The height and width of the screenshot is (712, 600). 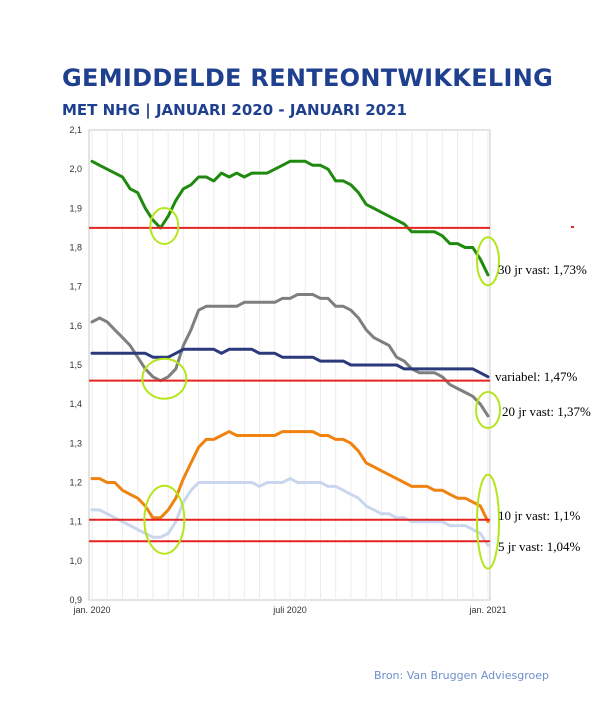 I want to click on x-tick-label: jan. 2021, so click(x=487, y=610).